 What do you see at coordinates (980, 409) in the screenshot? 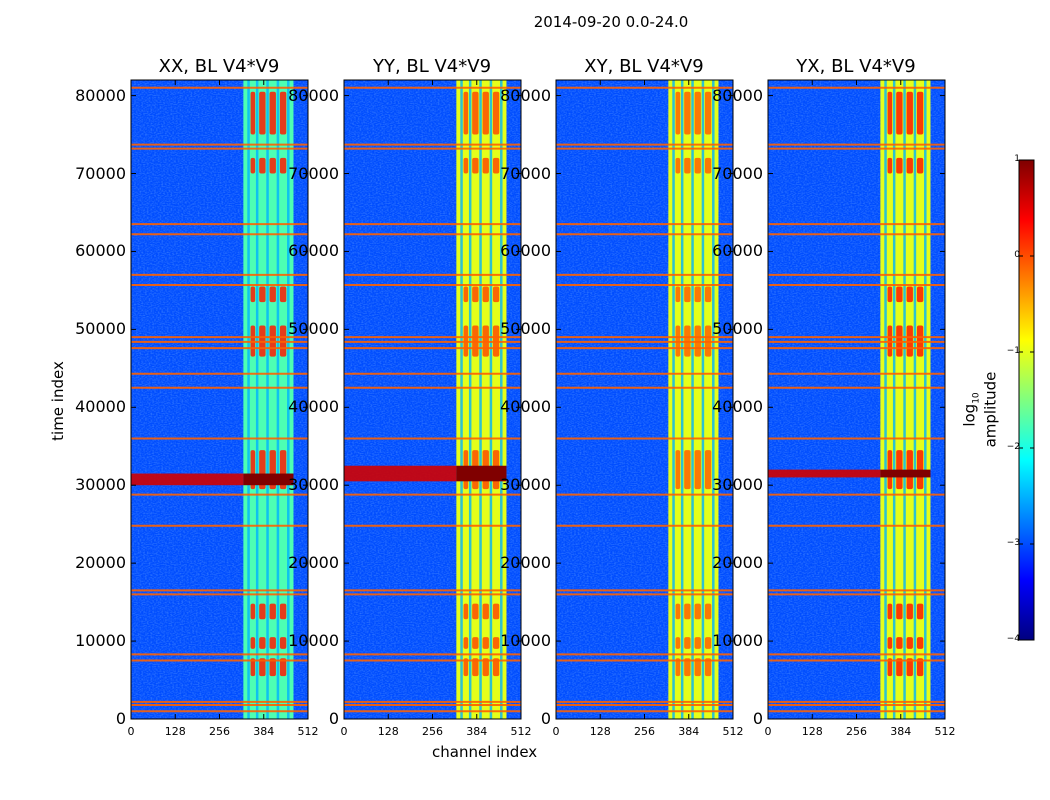
I see `colorbar-label: log10 amplitude` at bounding box center [980, 409].